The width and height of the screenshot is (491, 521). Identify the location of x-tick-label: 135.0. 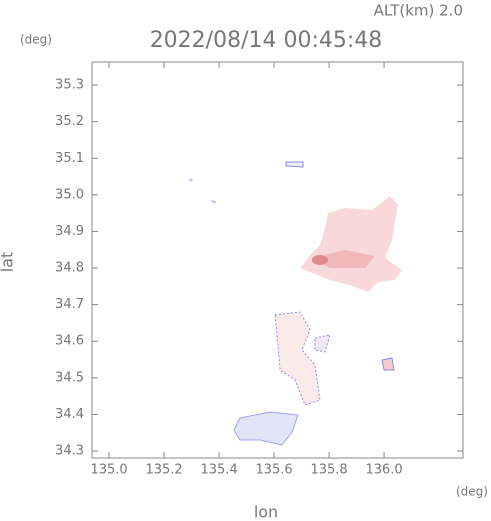
(108, 470).